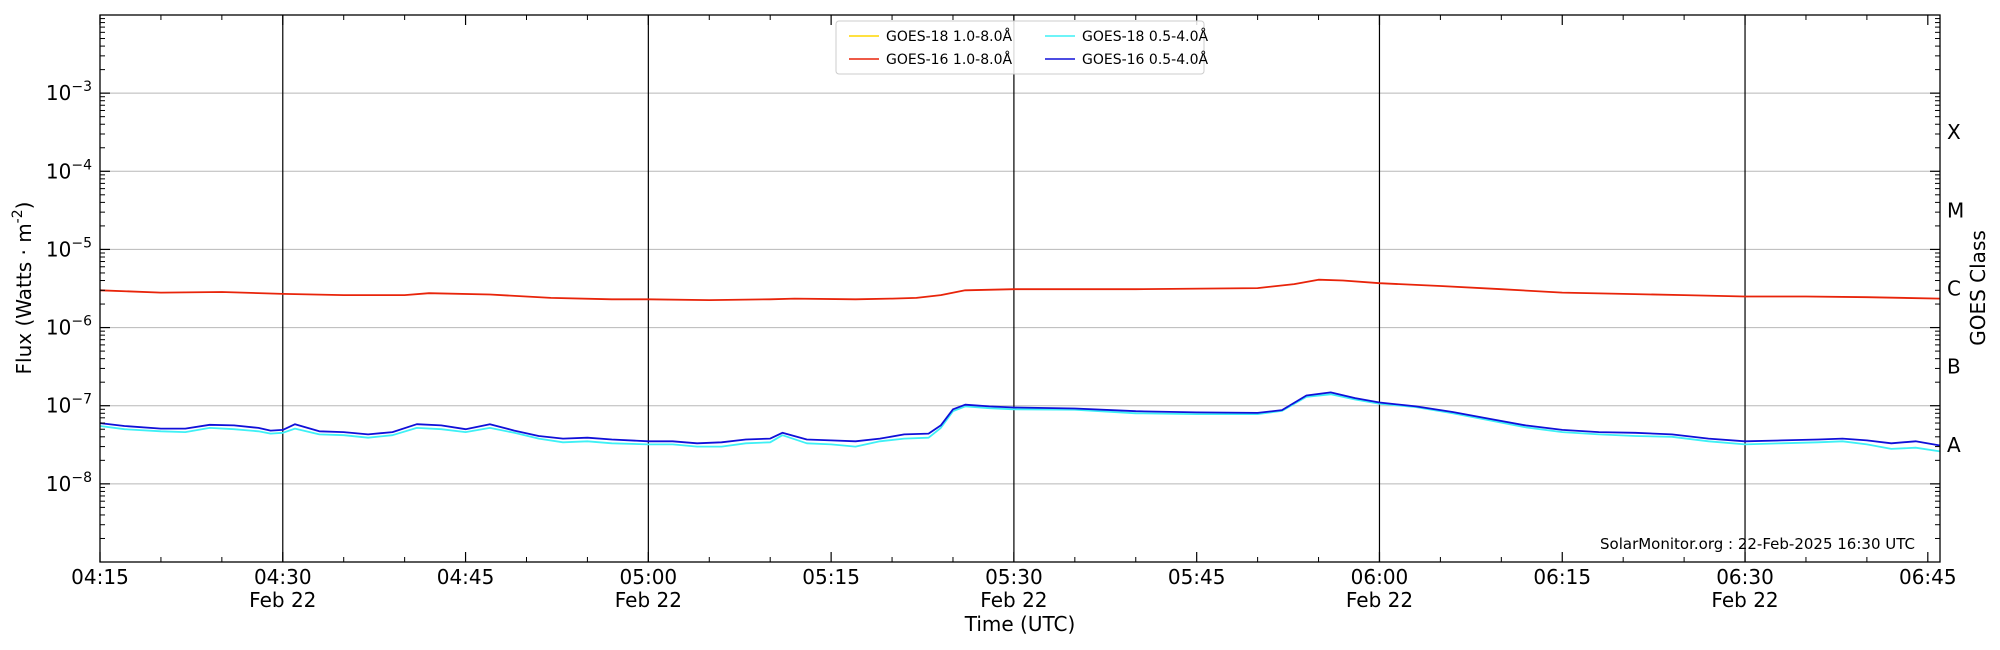 The image size is (2000, 650). Describe the element at coordinates (81, 322) in the screenshot. I see `y-tick-exponent: −6` at that location.